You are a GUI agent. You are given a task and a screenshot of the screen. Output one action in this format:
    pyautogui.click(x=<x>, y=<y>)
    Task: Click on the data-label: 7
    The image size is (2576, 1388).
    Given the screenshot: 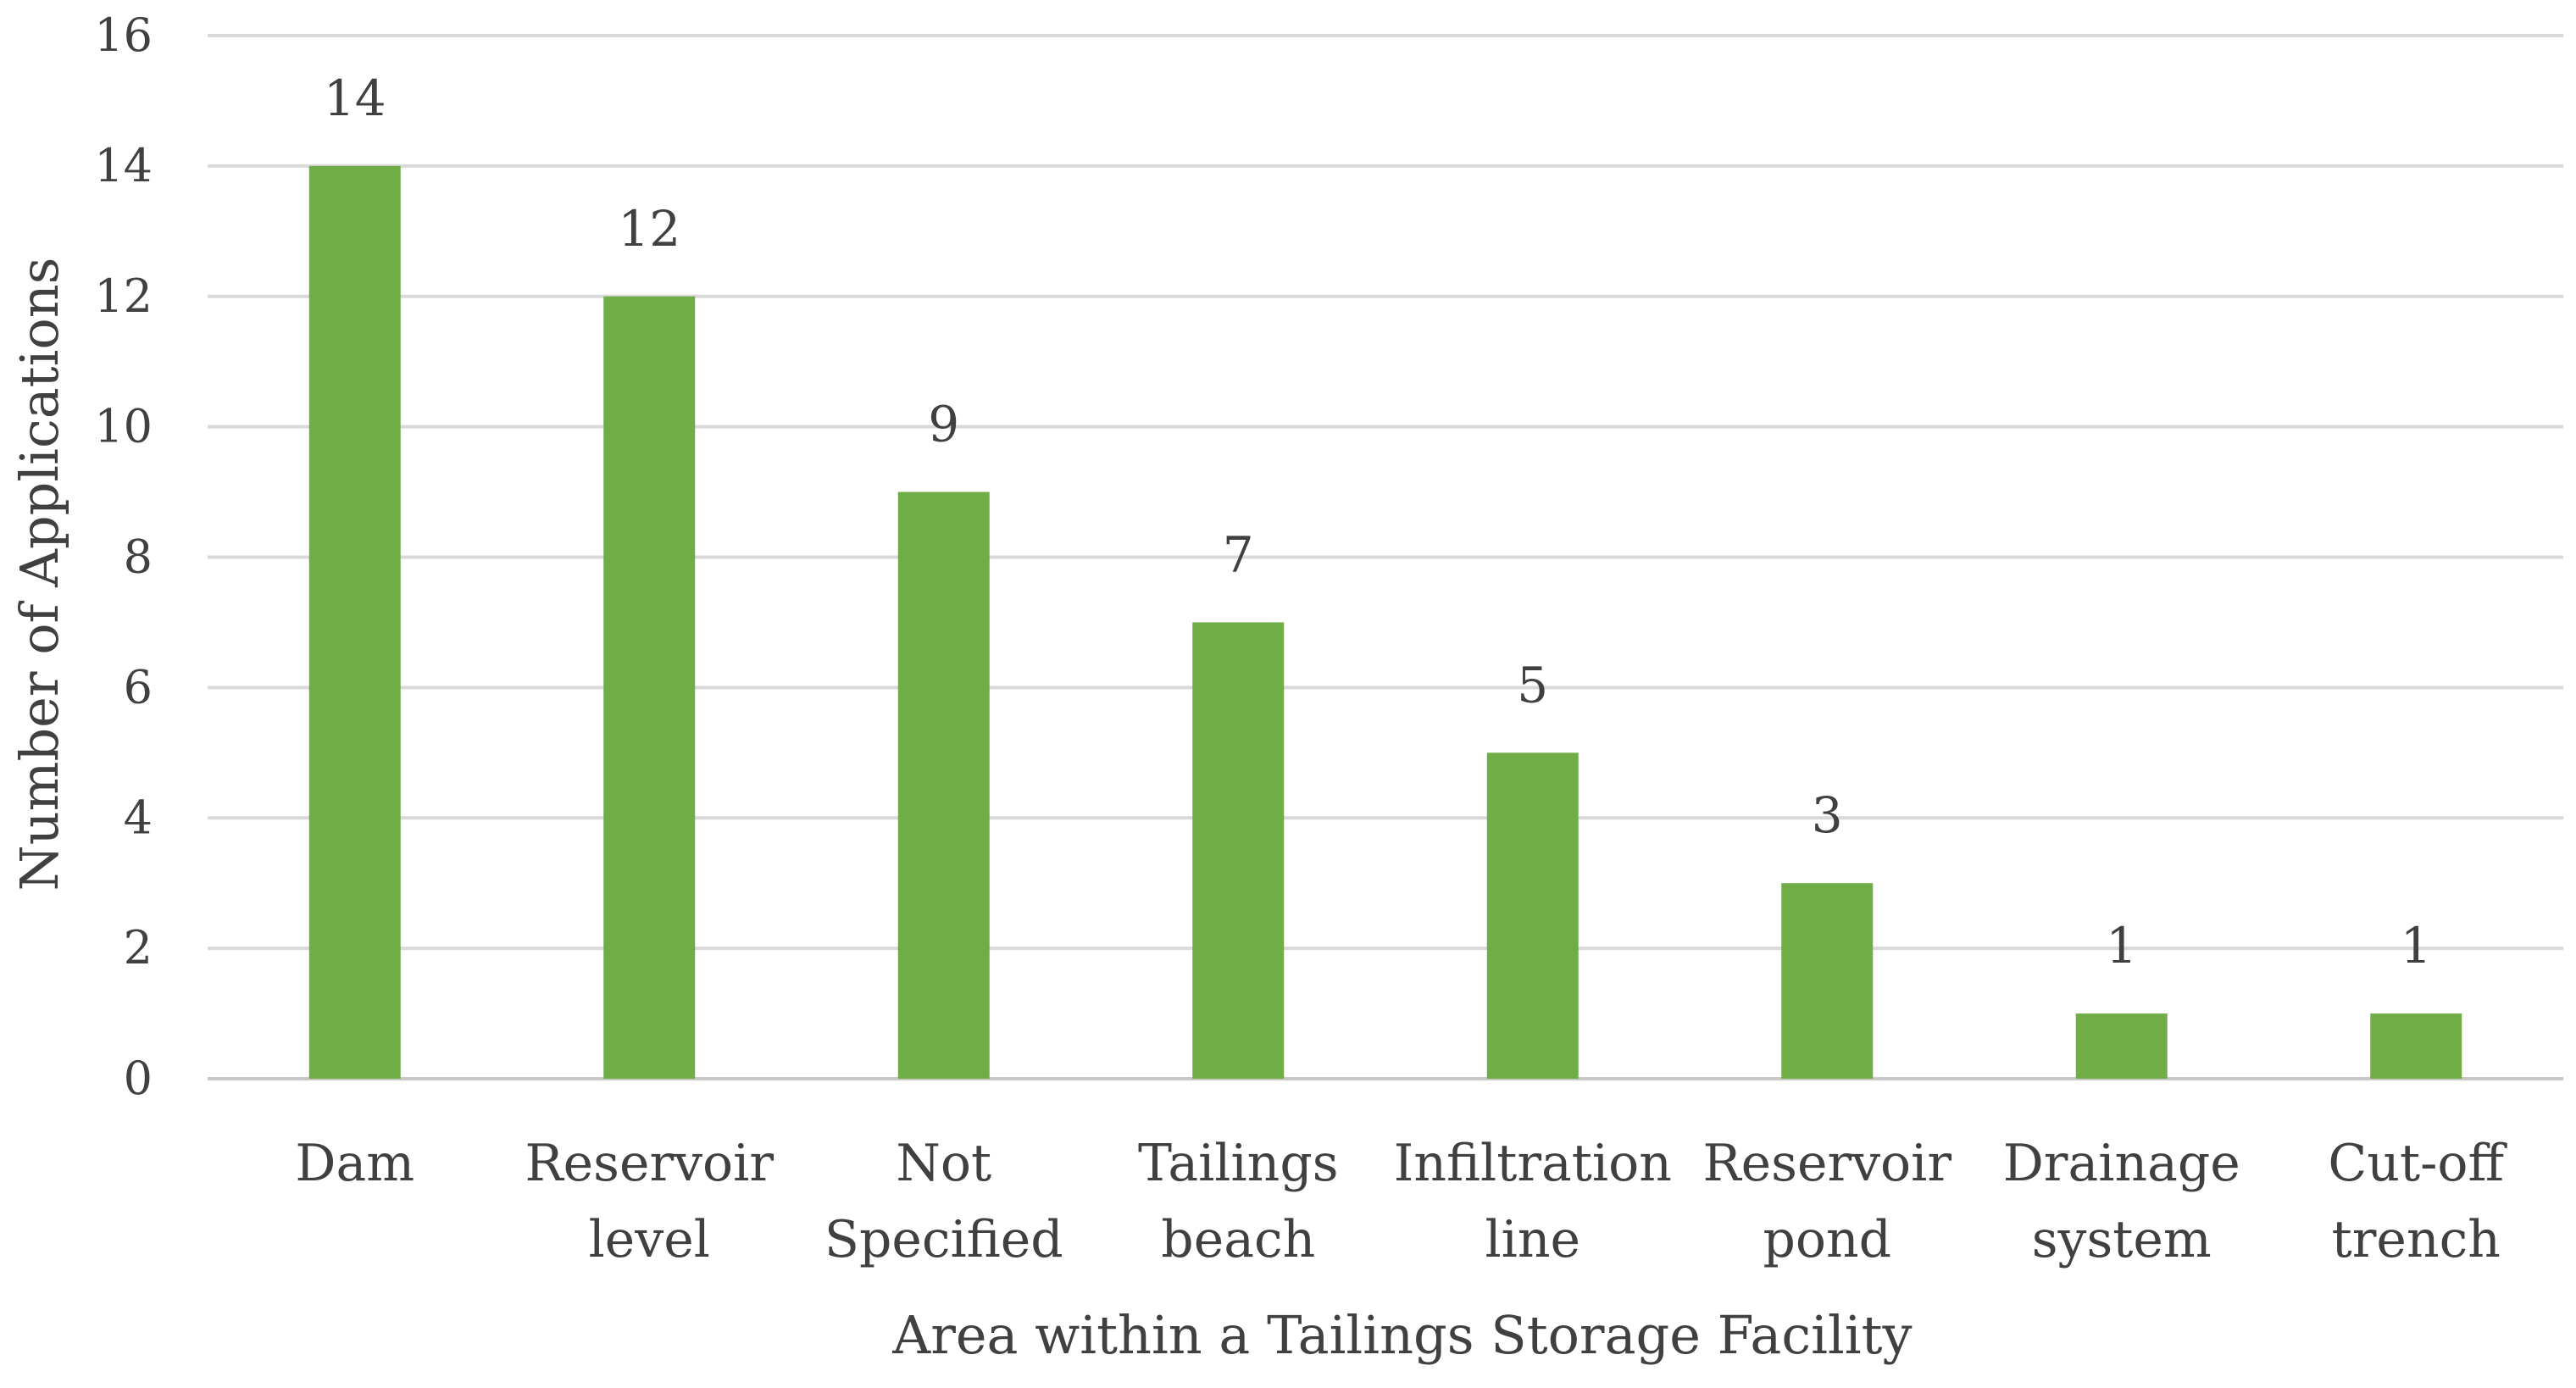 What is the action you would take?
    pyautogui.click(x=1238, y=554)
    